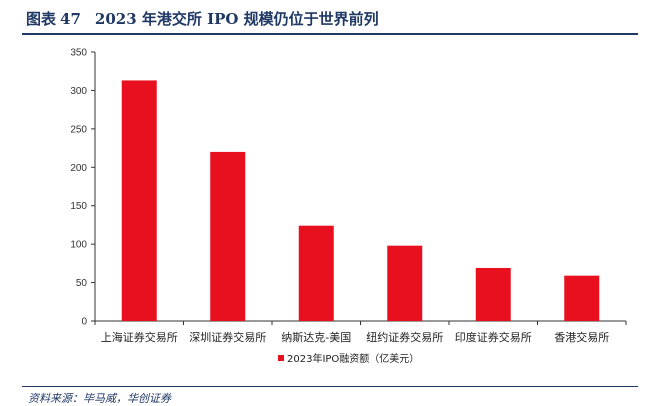 This screenshot has height=406, width=656. What do you see at coordinates (139, 337) in the screenshot?
I see `x-tick-label: 上海证券交易所` at bounding box center [139, 337].